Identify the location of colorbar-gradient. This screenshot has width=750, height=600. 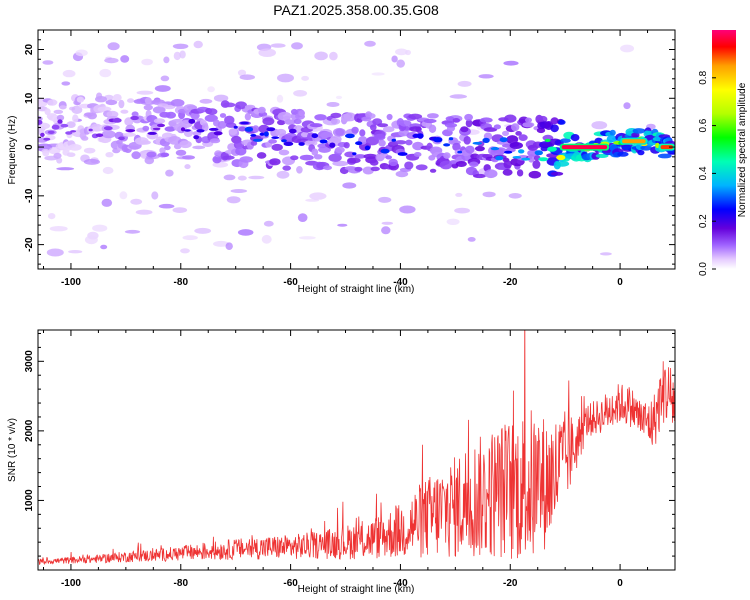
(724, 149).